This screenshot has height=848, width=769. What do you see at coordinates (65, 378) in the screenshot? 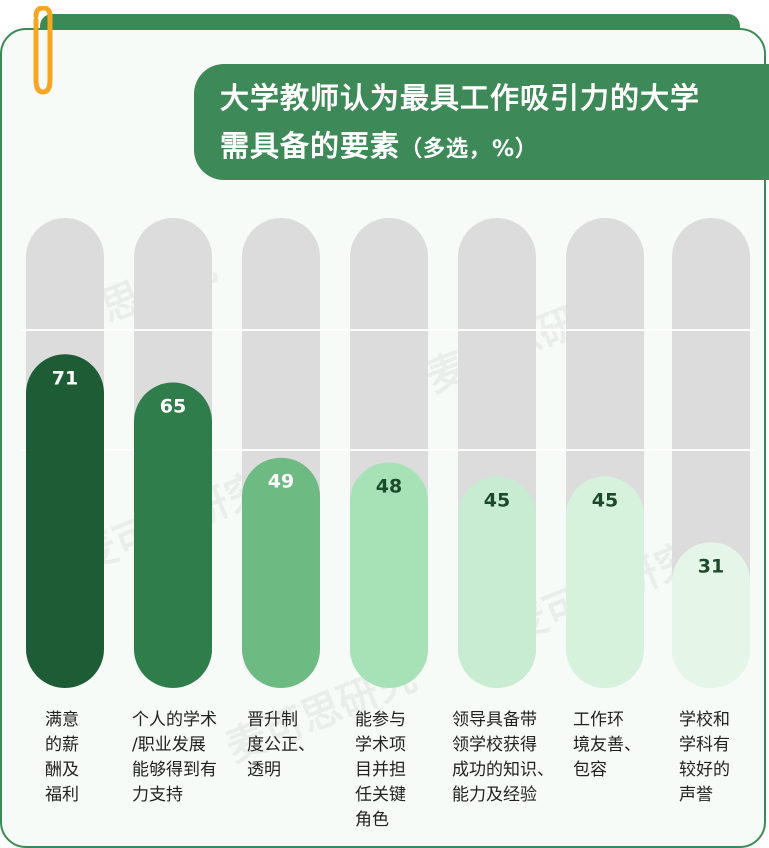
I see `bar-value-label: 71` at bounding box center [65, 378].